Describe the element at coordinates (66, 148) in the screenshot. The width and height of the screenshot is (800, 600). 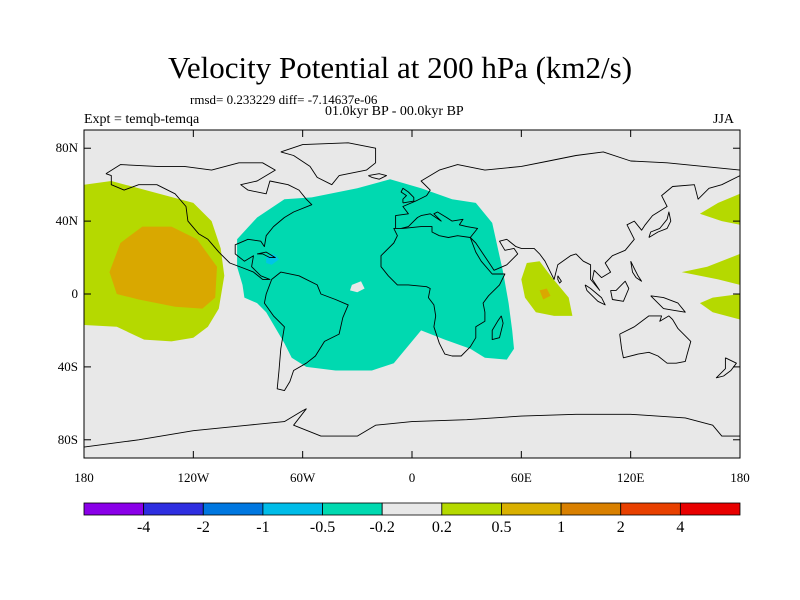
I see `lat-label: 80N` at that location.